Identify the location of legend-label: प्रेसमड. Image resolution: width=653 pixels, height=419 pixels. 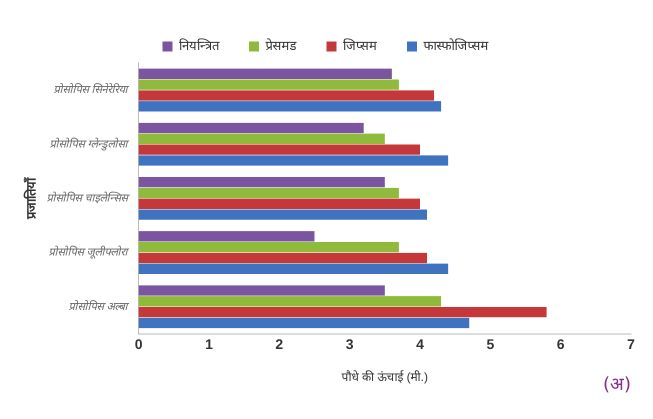
(282, 46).